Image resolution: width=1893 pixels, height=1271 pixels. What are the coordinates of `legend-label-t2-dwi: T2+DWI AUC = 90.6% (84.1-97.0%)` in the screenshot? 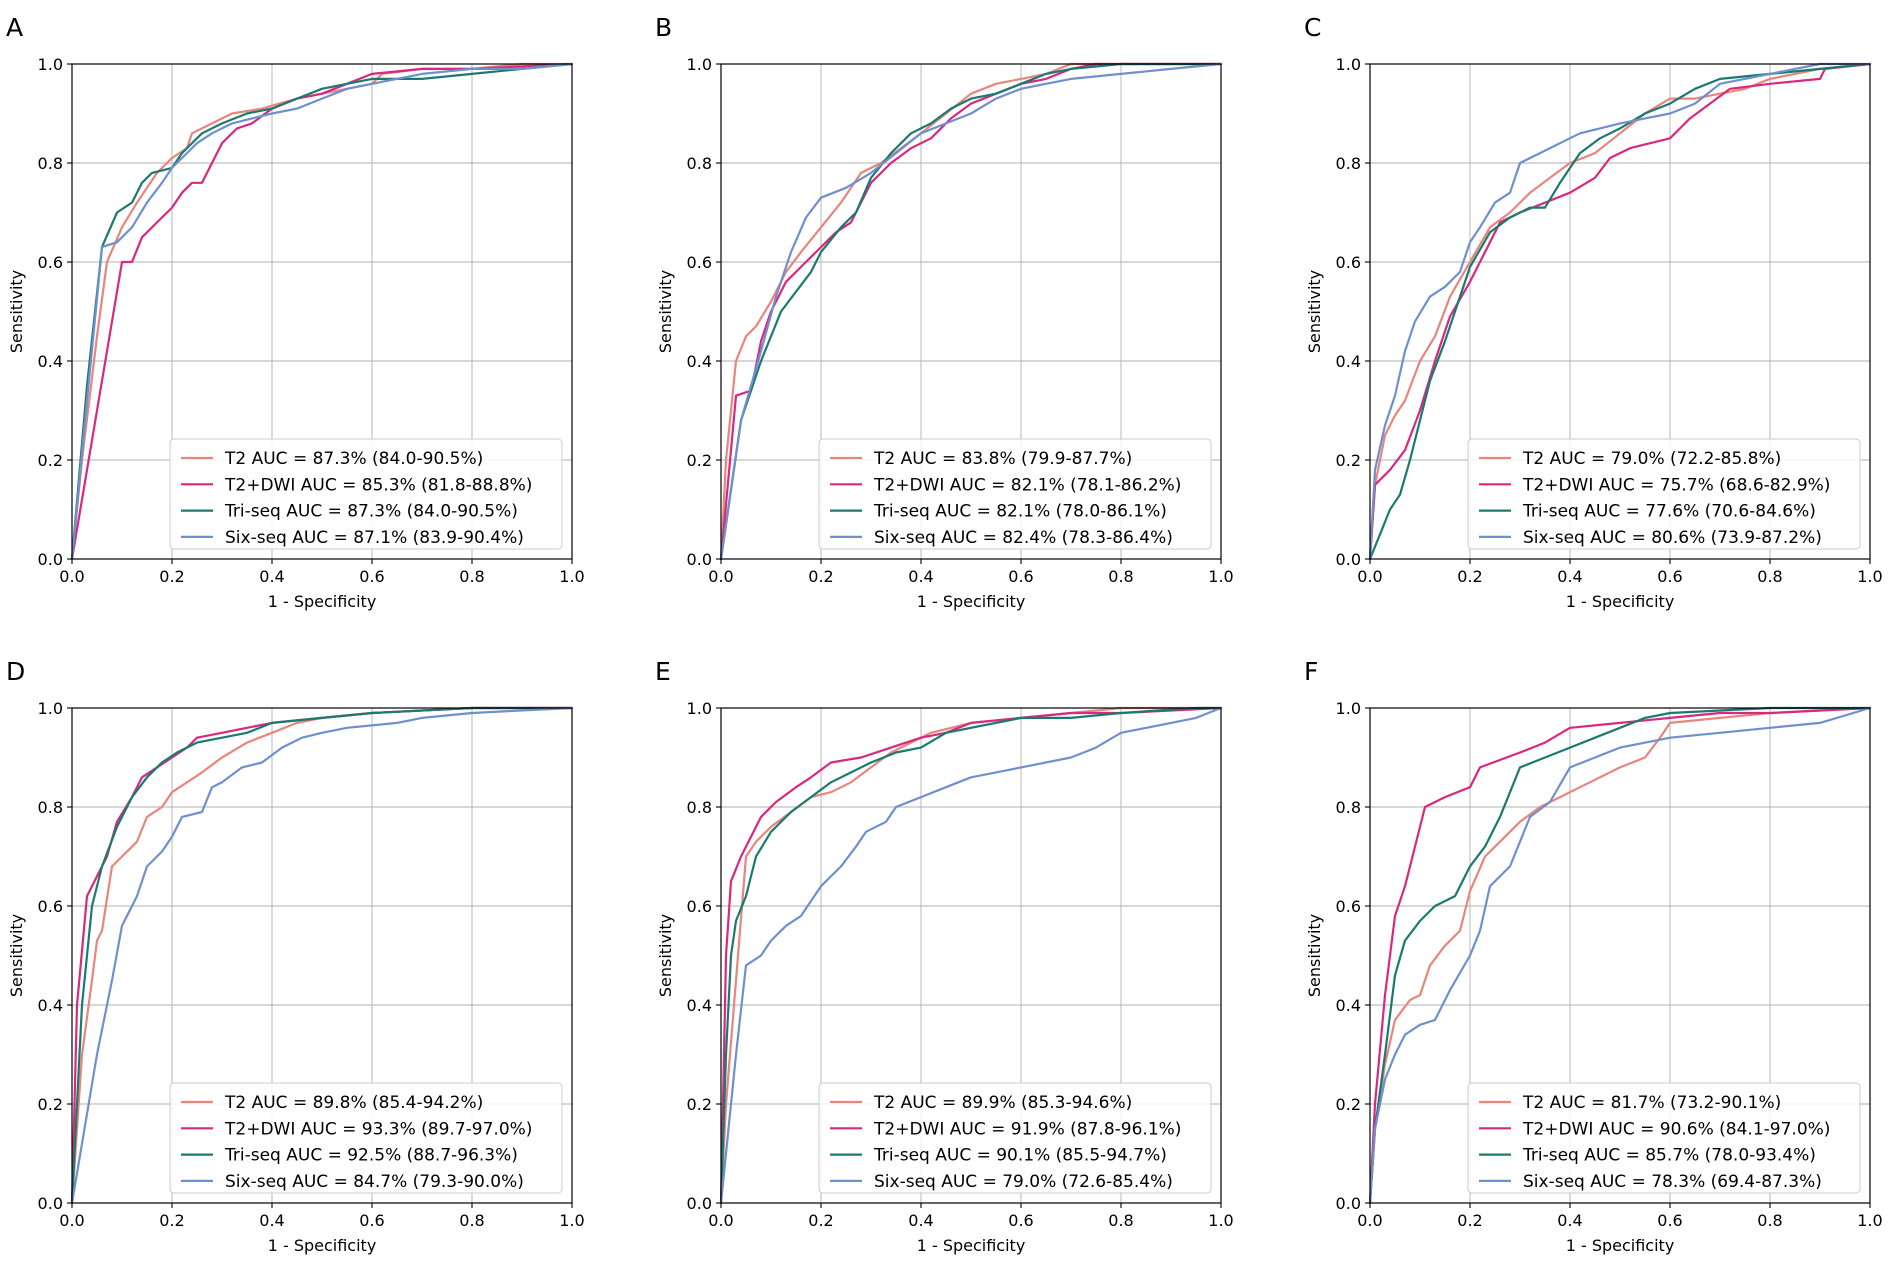 It's located at (1676, 1129).